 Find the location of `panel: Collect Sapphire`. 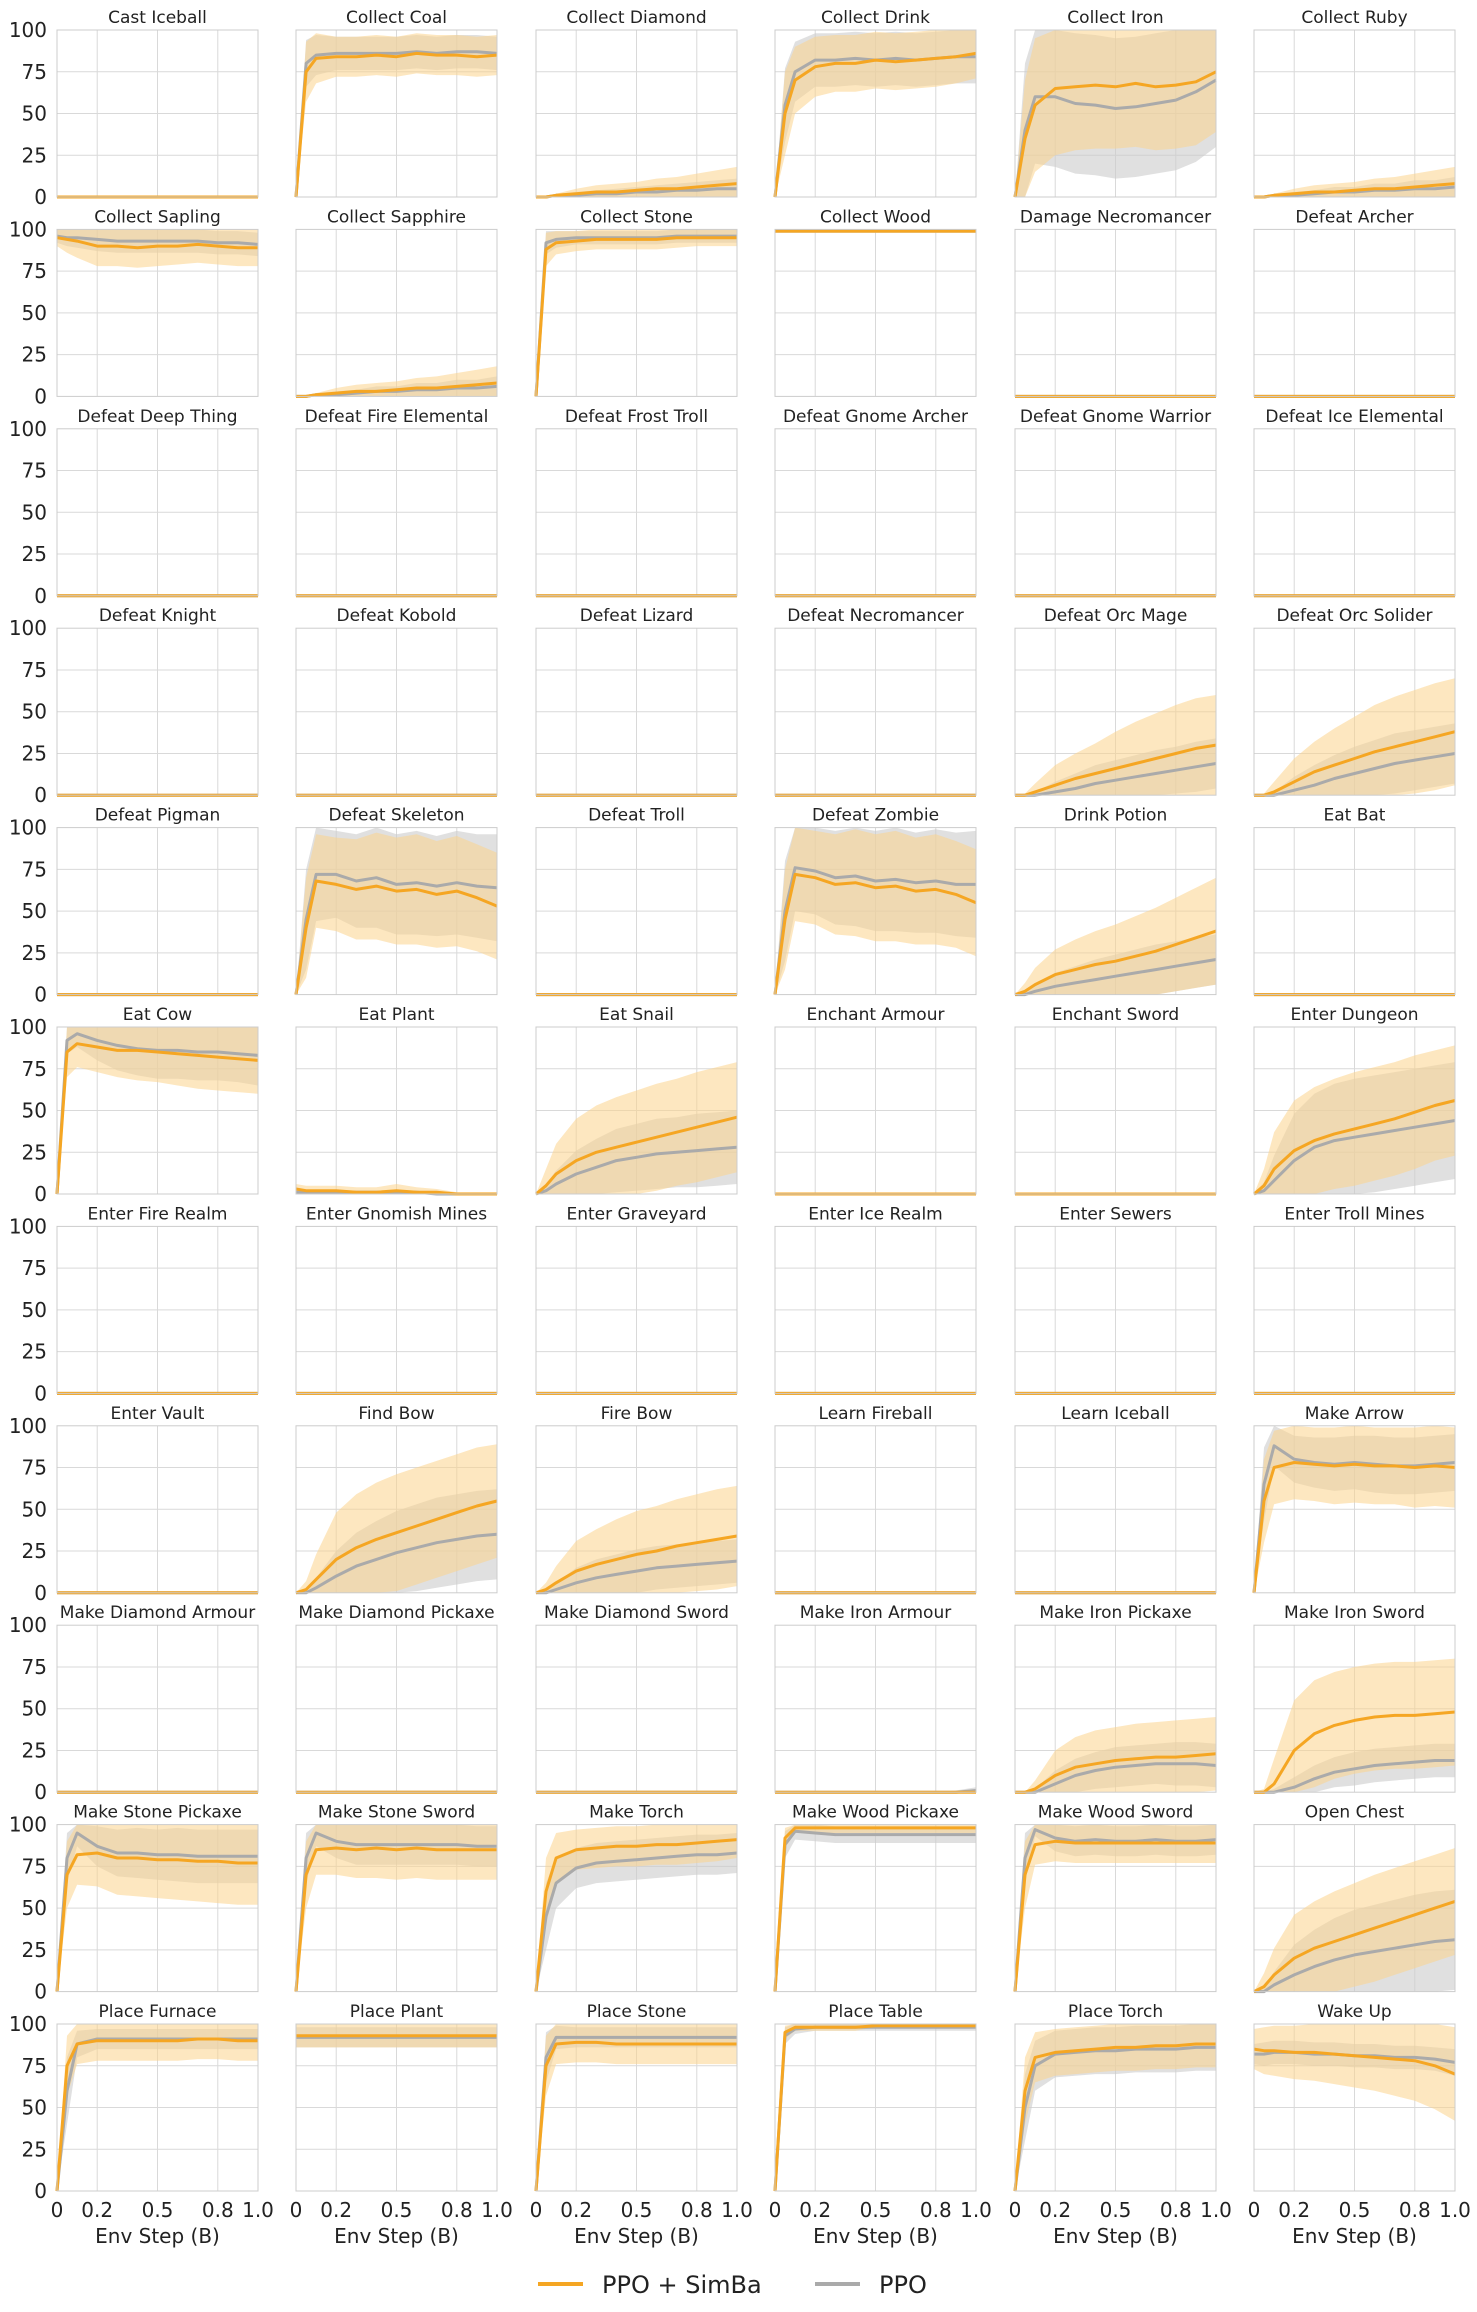

panel: Collect Sapphire is located at coordinates (396, 302).